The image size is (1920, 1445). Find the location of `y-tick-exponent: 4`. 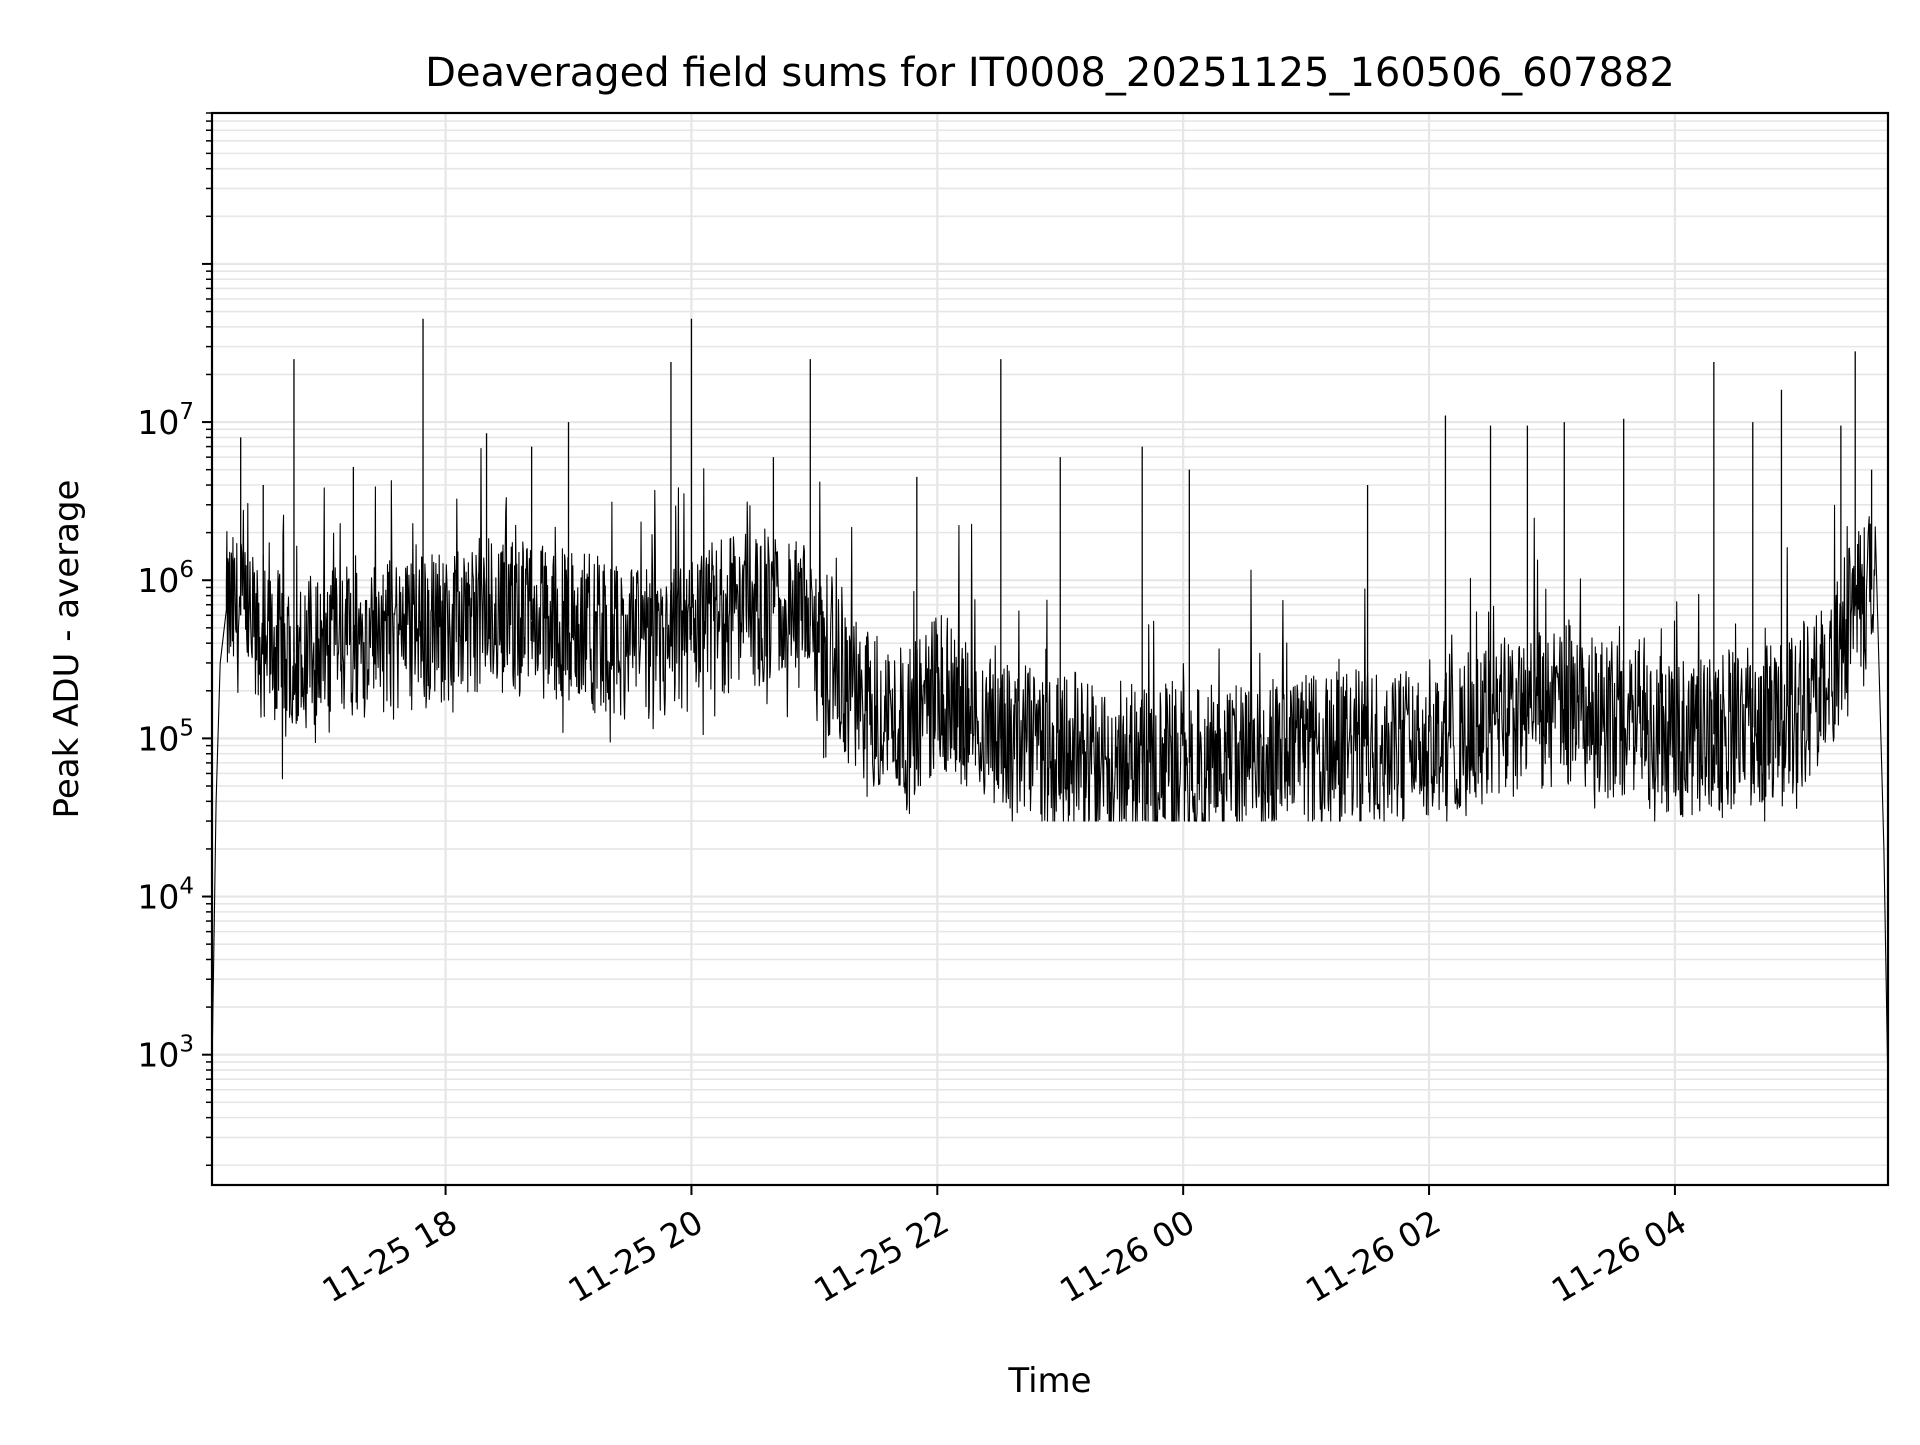

y-tick-exponent: 4 is located at coordinates (186, 887).